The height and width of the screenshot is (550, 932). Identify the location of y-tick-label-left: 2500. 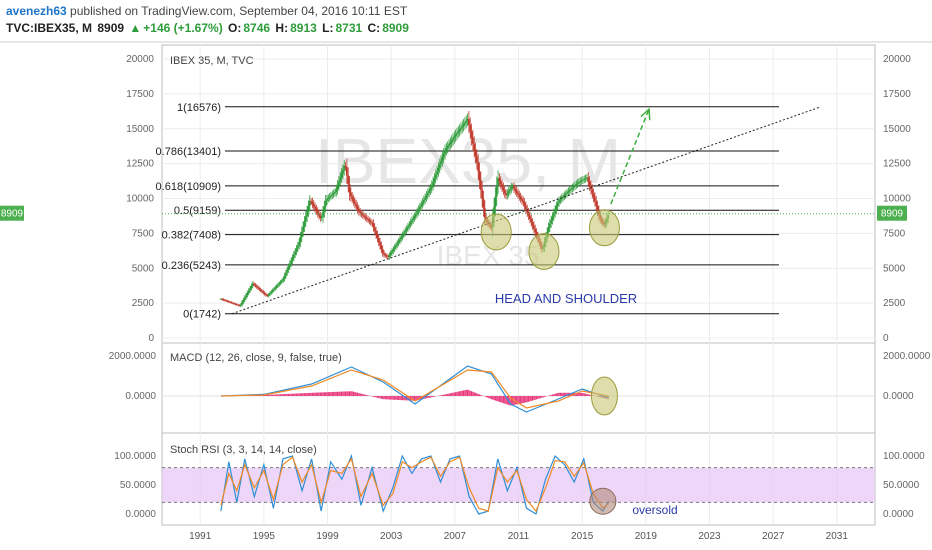
(143, 303).